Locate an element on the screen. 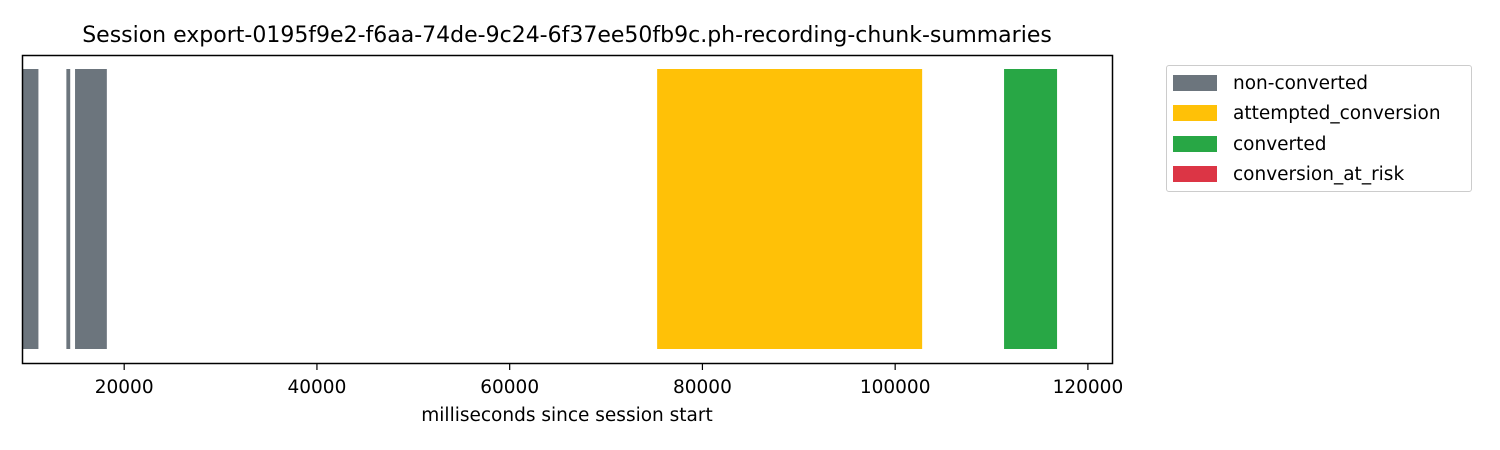  x-tick-label: 60000 is located at coordinates (509, 387).